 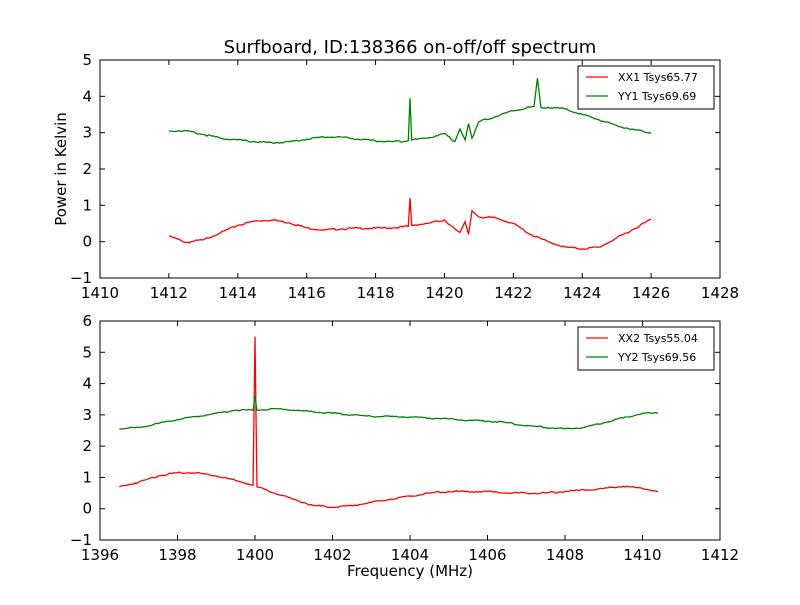 I want to click on x-tick-label: 1420, so click(x=444, y=293).